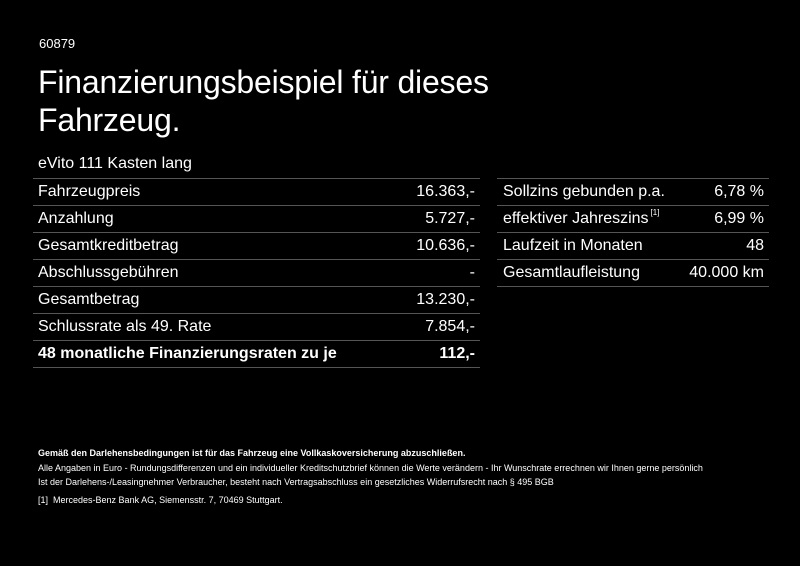 The height and width of the screenshot is (566, 800). What do you see at coordinates (108, 272) in the screenshot?
I see `row-label: Abschlussgebühren` at bounding box center [108, 272].